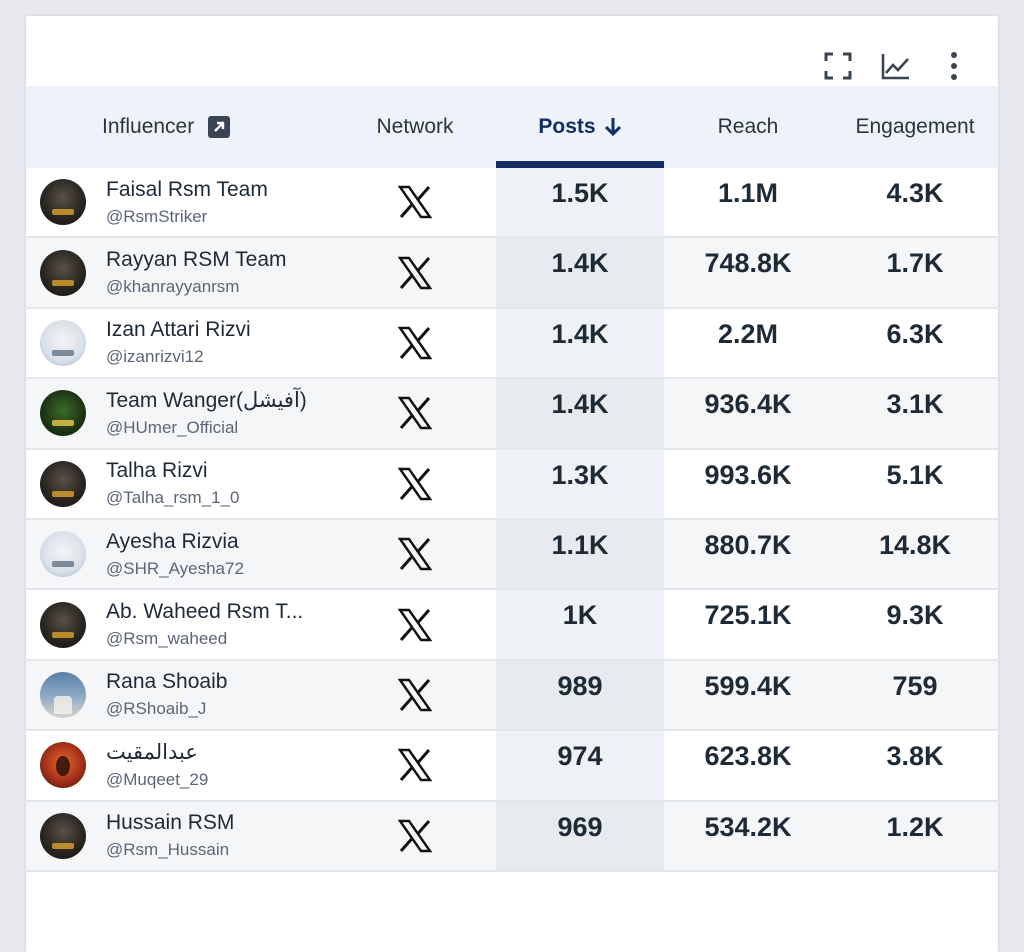 The image size is (1024, 952). Describe the element at coordinates (954, 66) in the screenshot. I see `more-options-button` at that location.